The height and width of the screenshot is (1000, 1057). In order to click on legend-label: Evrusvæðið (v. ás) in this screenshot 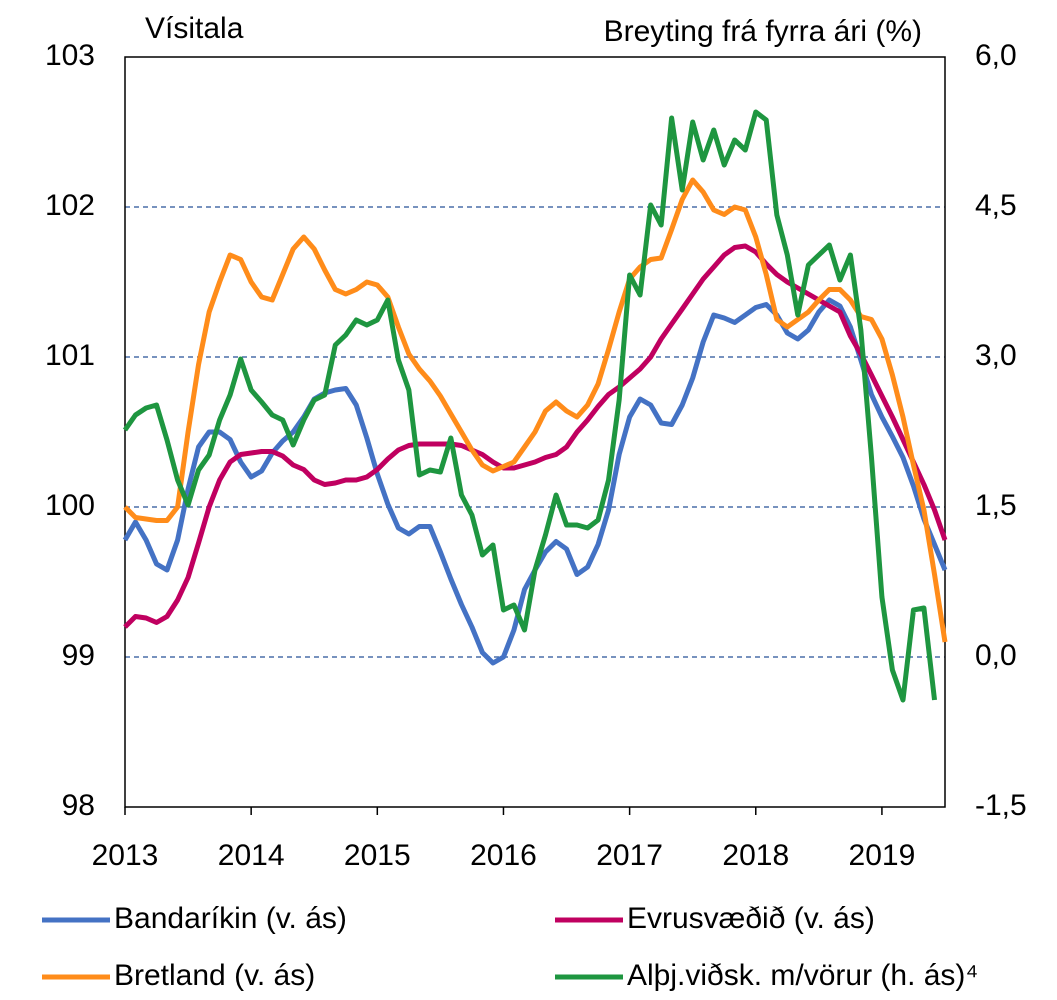, I will do `click(751, 918)`.